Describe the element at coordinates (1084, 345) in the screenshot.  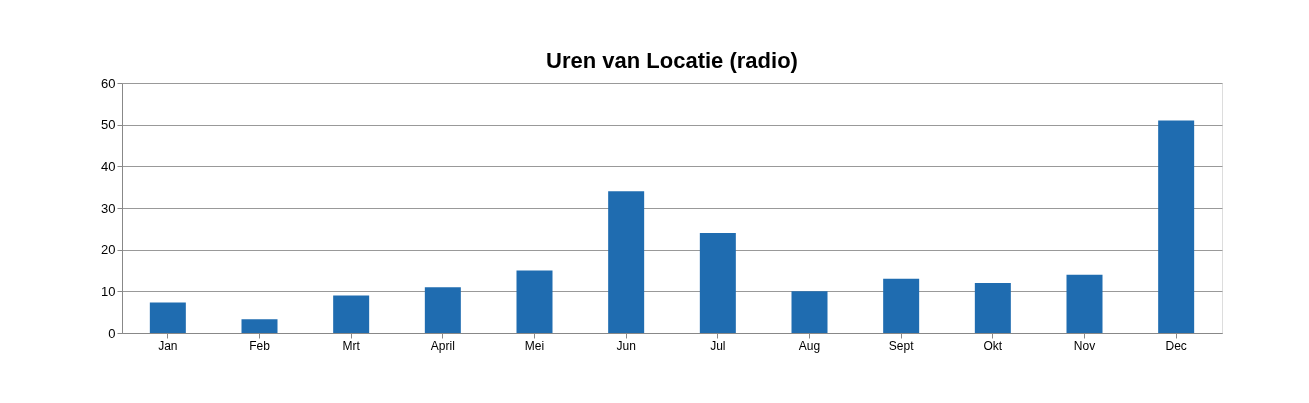
I see `x-tick-label: Nov` at that location.